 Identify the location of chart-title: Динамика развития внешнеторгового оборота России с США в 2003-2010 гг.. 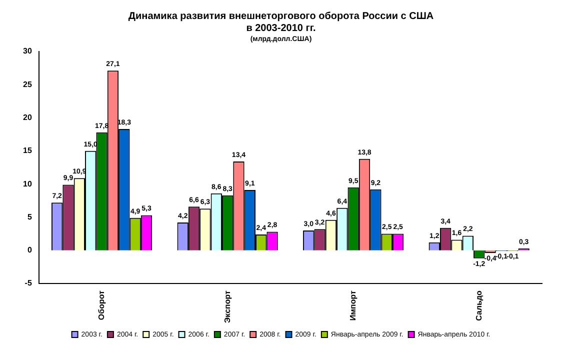
(281, 22).